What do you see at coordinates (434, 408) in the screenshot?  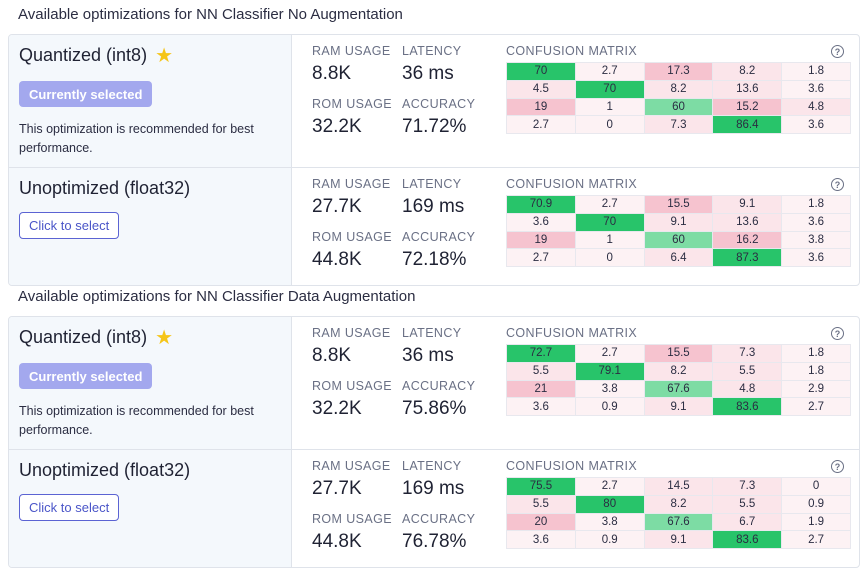 I see `accuracy-value: 75.86%` at bounding box center [434, 408].